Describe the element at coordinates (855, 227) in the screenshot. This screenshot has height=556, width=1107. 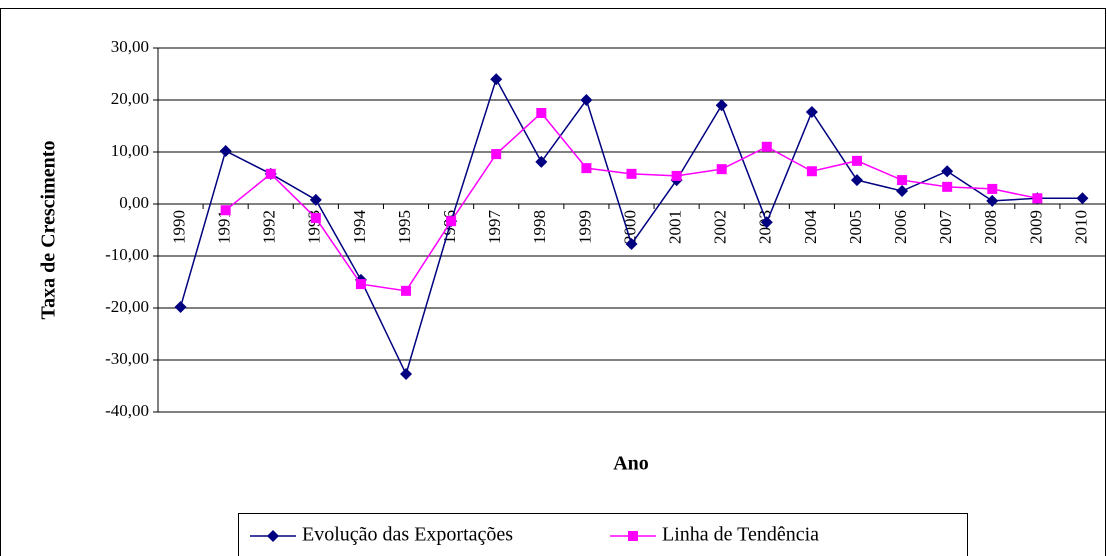
I see `x-tick-label: 2005` at that location.